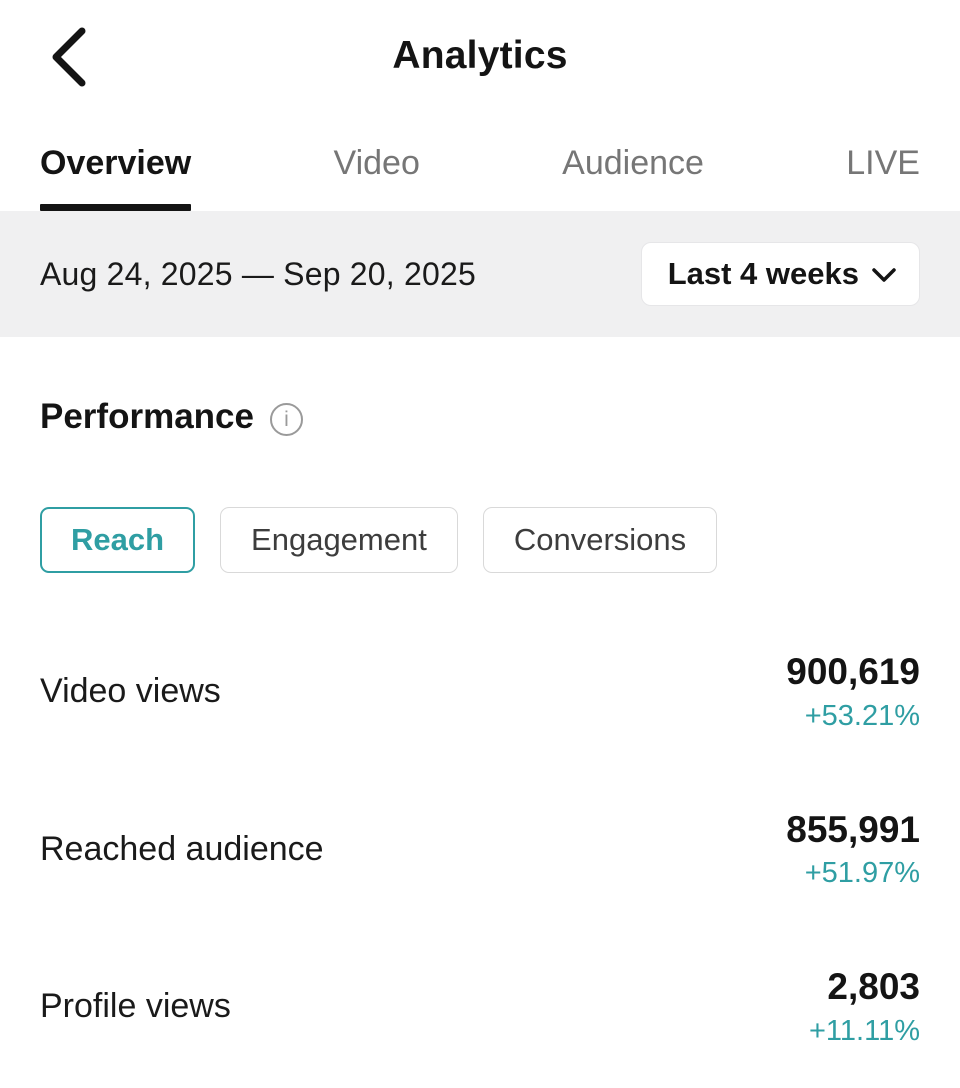 Image resolution: width=960 pixels, height=1088 pixels. What do you see at coordinates (480, 1007) in the screenshot?
I see `metric-row-profile-views: Profile views 2,803 +11.11%` at bounding box center [480, 1007].